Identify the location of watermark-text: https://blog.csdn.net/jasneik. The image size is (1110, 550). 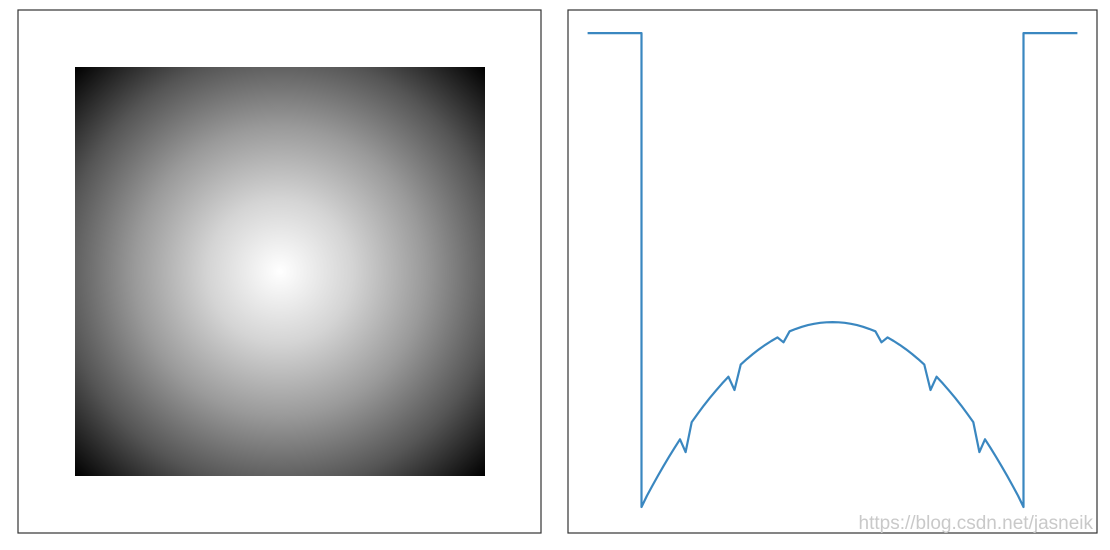
(976, 523).